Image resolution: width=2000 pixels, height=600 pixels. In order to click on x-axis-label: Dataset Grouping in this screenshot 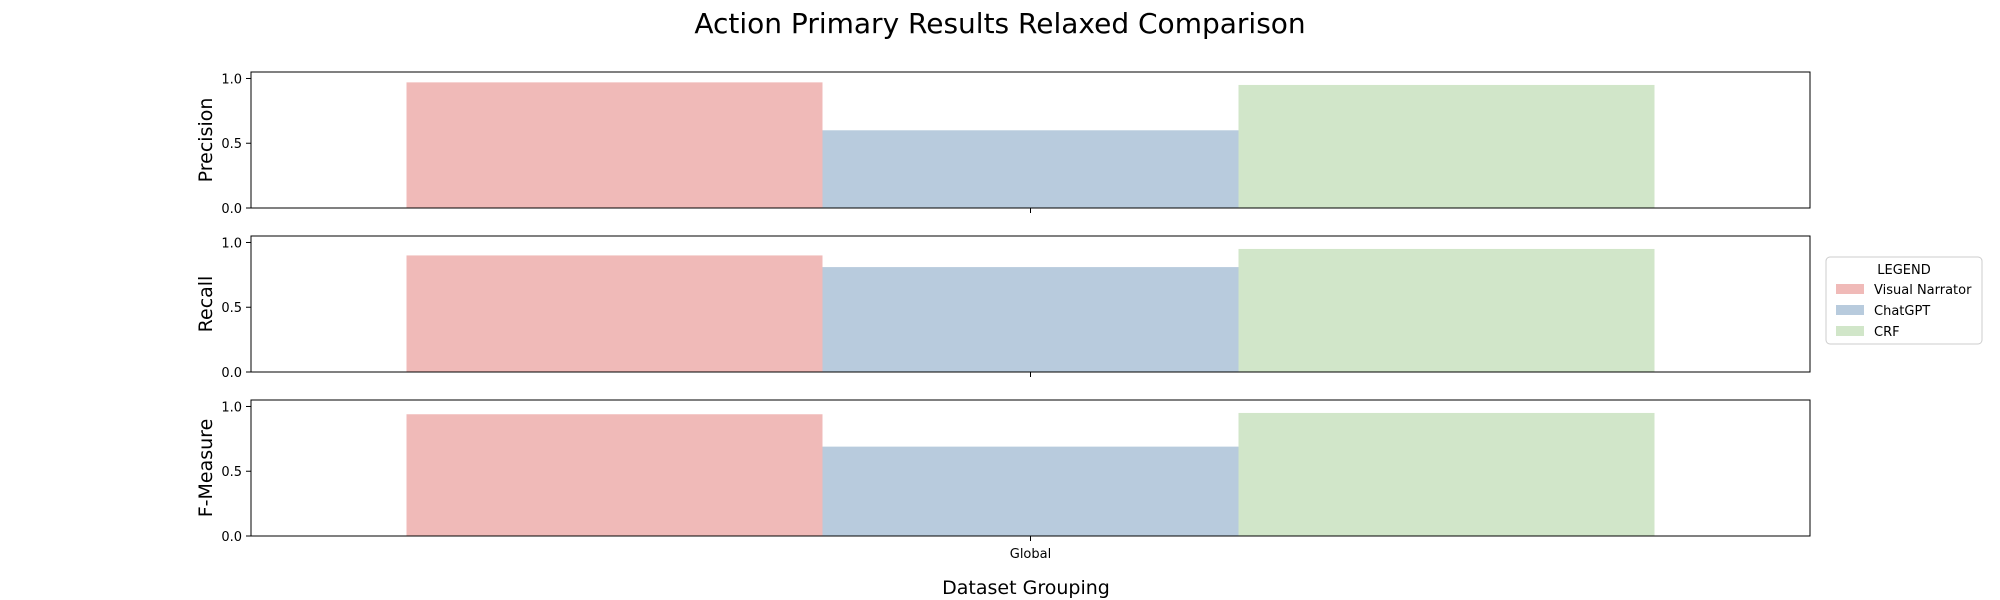, I will do `click(1026, 588)`.